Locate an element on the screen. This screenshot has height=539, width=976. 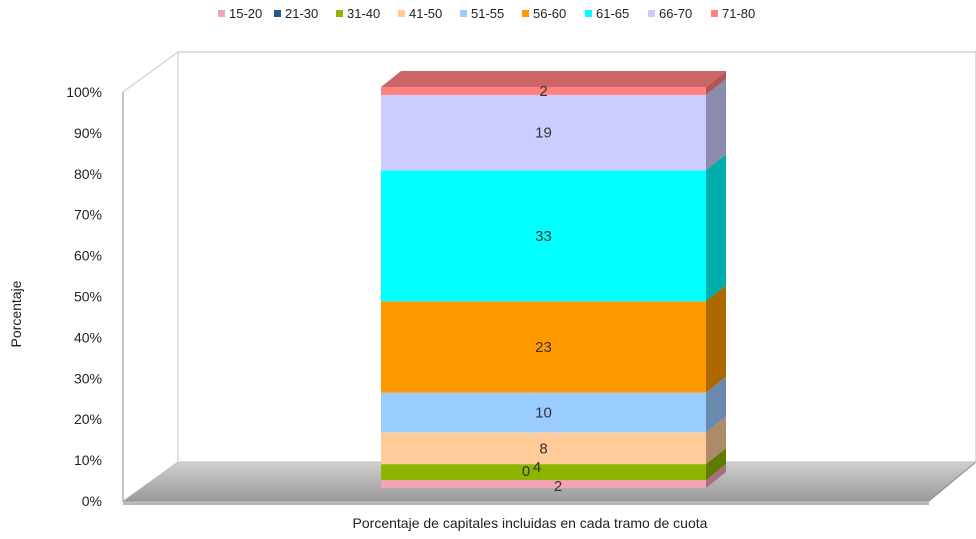
data-labels: 2 0 4 8 10 23 33 19 2 is located at coordinates (542, 289).